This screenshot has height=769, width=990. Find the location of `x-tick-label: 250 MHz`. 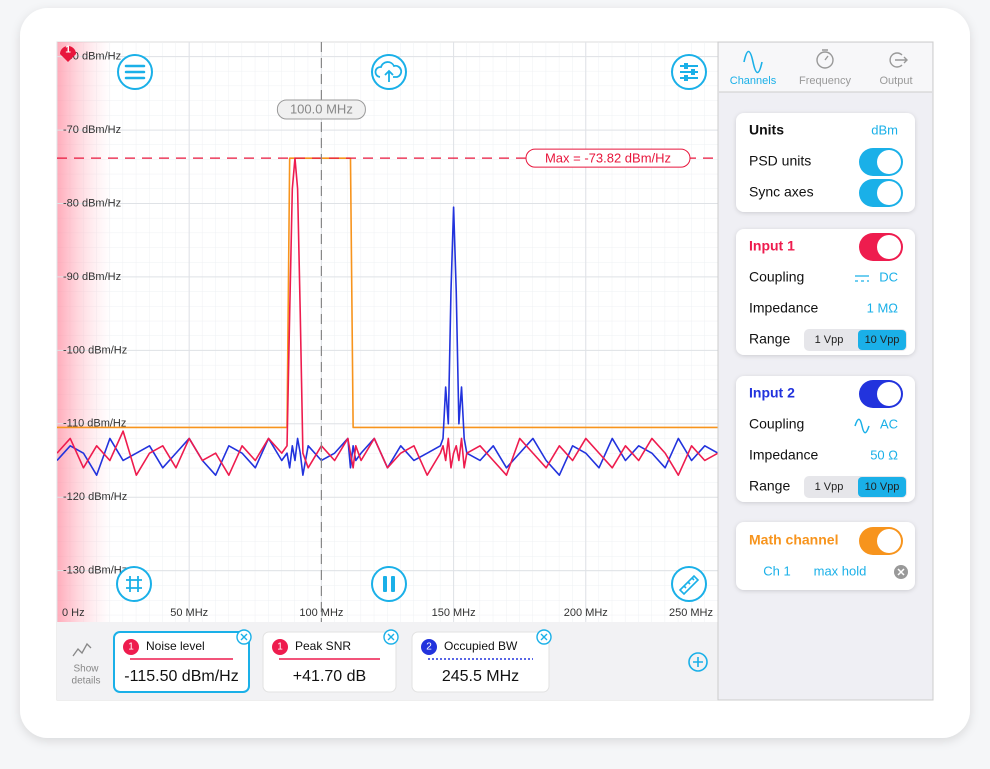

x-tick-label: 250 MHz is located at coordinates (691, 613).